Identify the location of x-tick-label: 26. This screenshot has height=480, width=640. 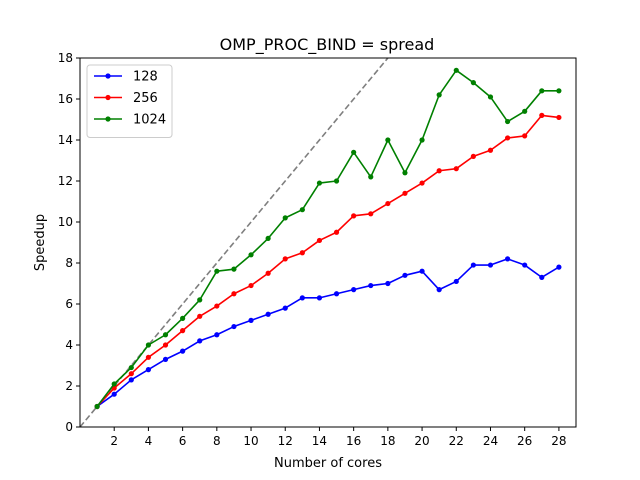
(524, 441).